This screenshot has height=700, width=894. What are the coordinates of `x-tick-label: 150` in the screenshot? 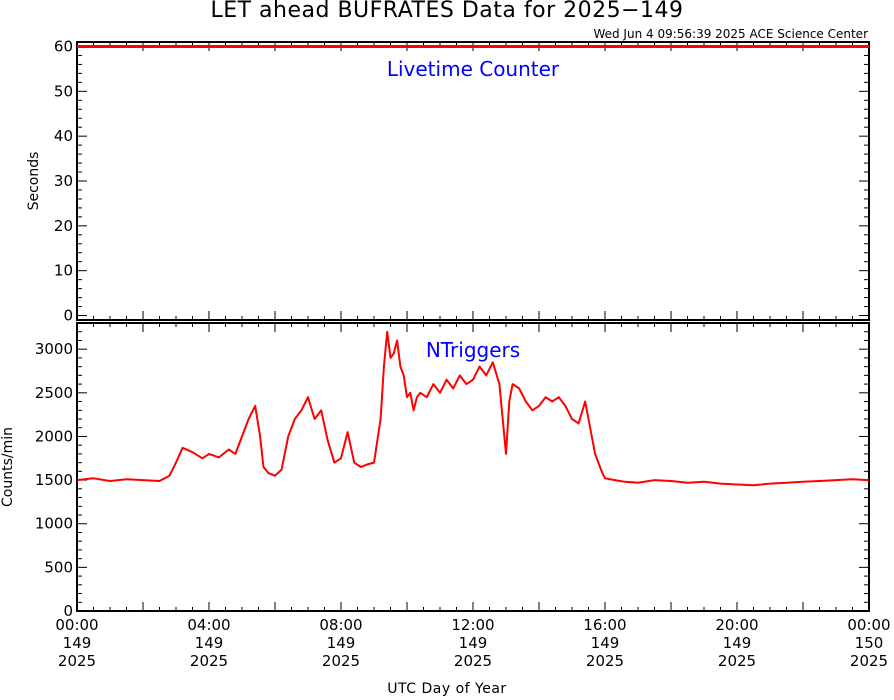 It's located at (869, 643).